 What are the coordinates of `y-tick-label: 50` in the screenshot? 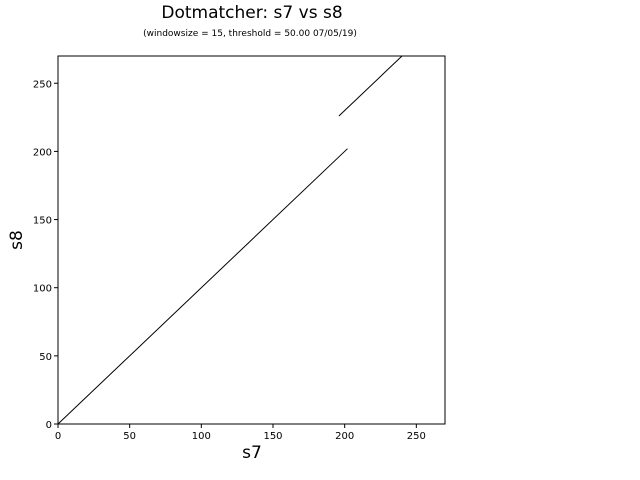 It's located at (45, 357).